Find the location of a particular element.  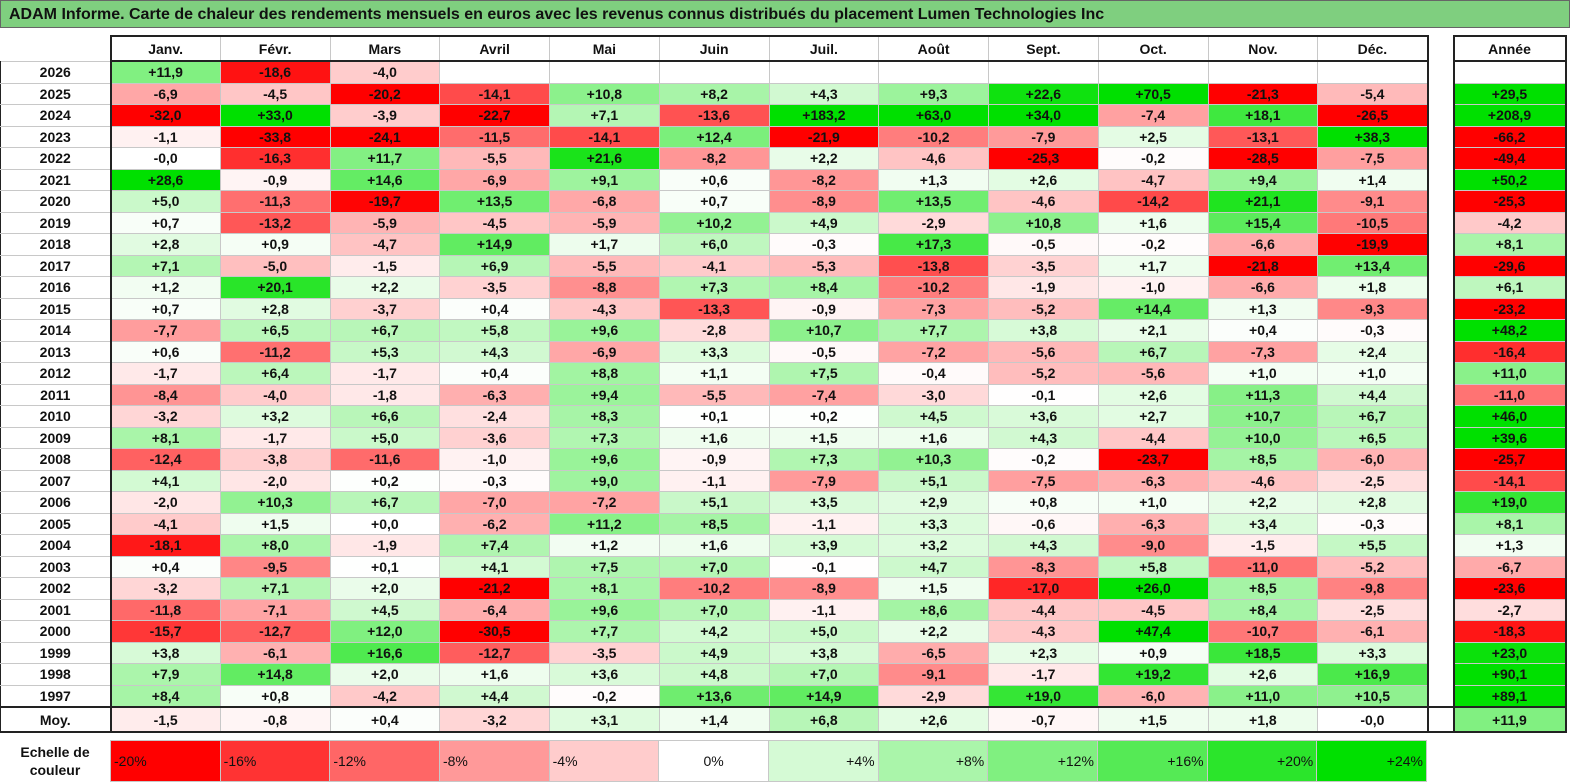

year-label: 1999 is located at coordinates (55, 652).